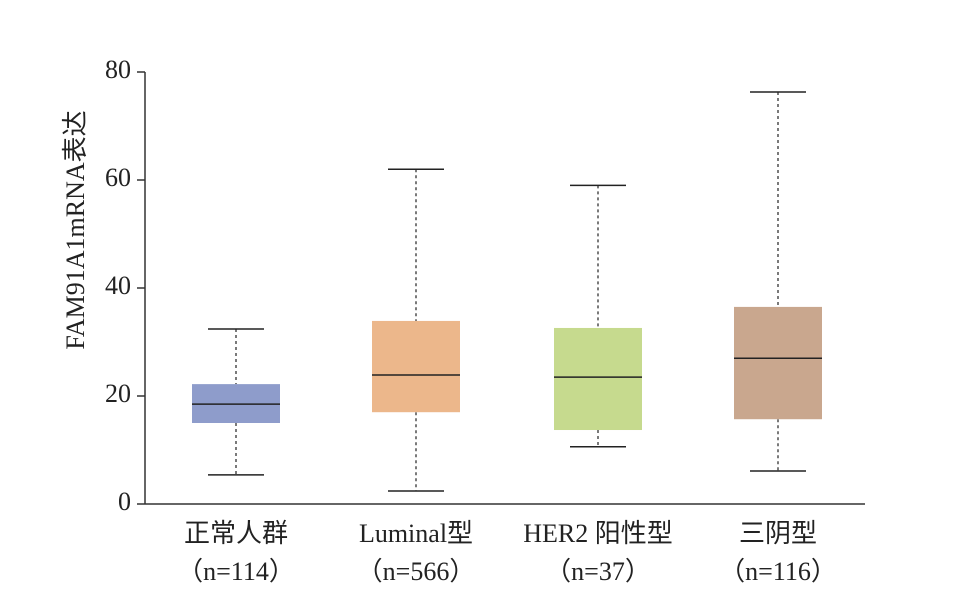  Describe the element at coordinates (75, 229) in the screenshot. I see `y-axis-label: FAM91A1mRNA表达` at that location.